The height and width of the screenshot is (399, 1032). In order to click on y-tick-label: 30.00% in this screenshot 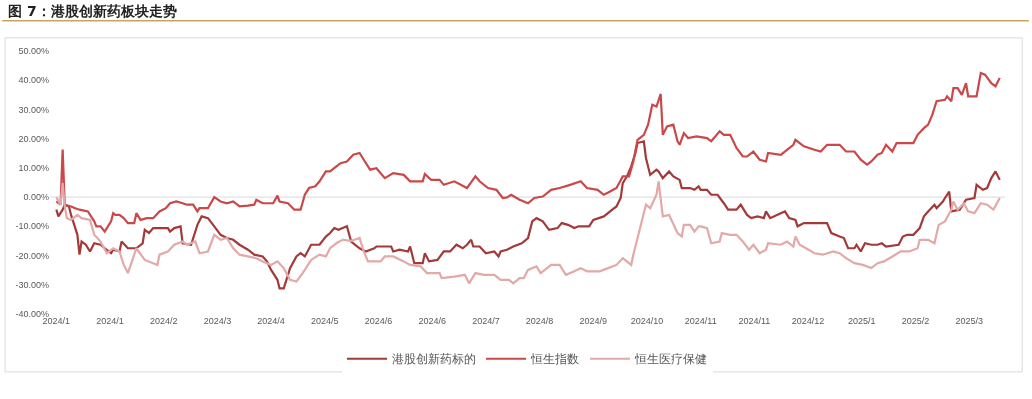, I will do `click(33, 109)`.